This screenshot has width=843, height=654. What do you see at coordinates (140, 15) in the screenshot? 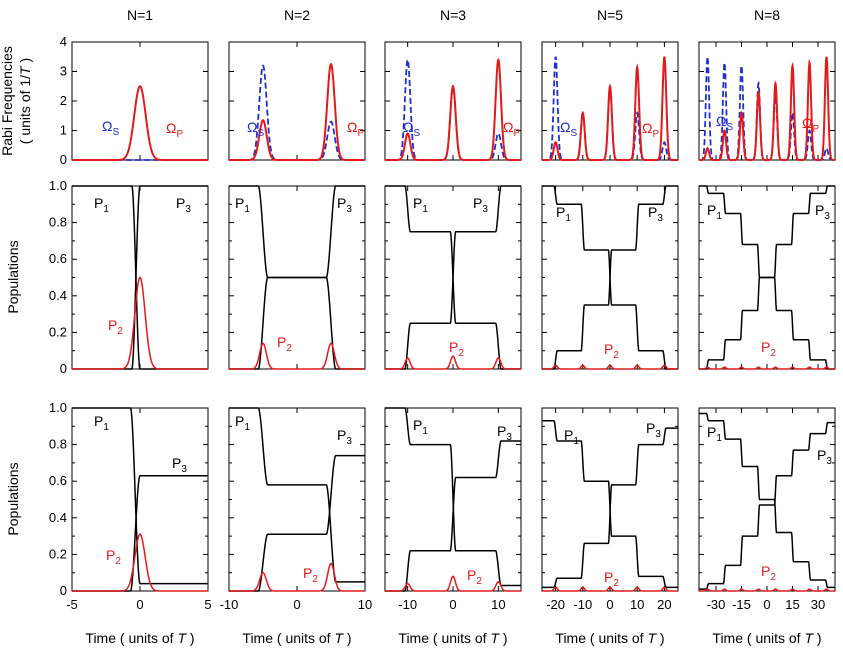
I see `column-title: N=1` at bounding box center [140, 15].